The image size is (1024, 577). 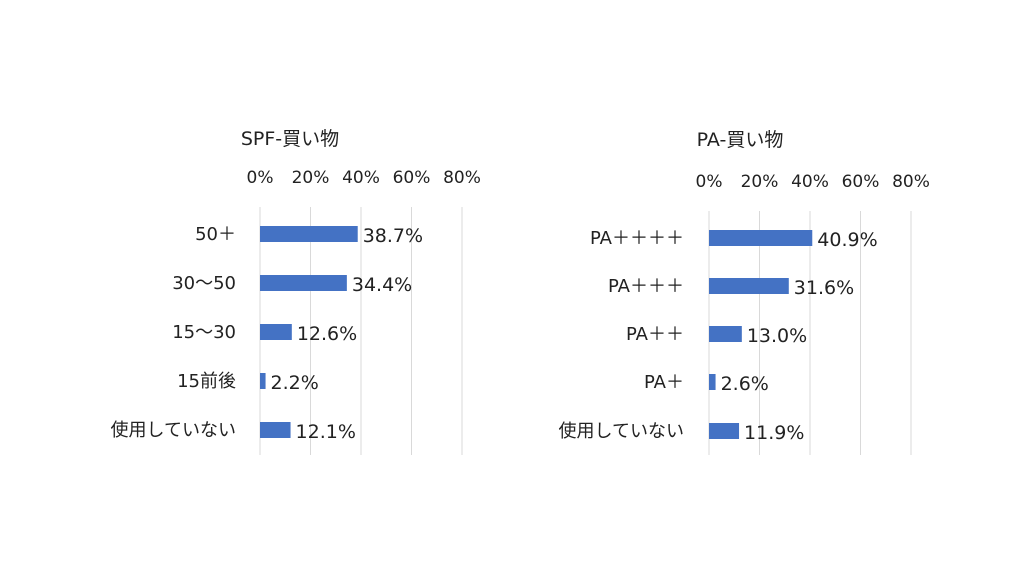 What do you see at coordinates (290, 139) in the screenshot?
I see `chart-title: SPF-買い物` at bounding box center [290, 139].